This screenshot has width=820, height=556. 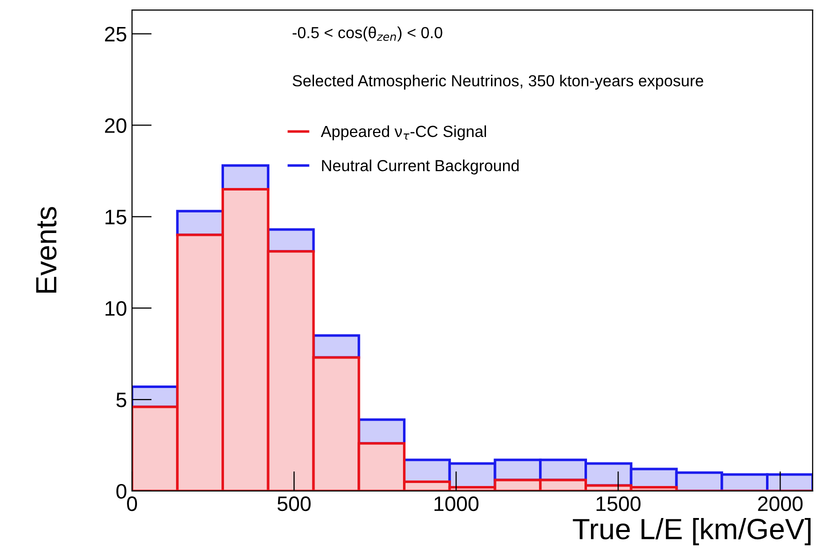 What do you see at coordinates (618, 504) in the screenshot?
I see `x-tick-label: 1500` at bounding box center [618, 504].